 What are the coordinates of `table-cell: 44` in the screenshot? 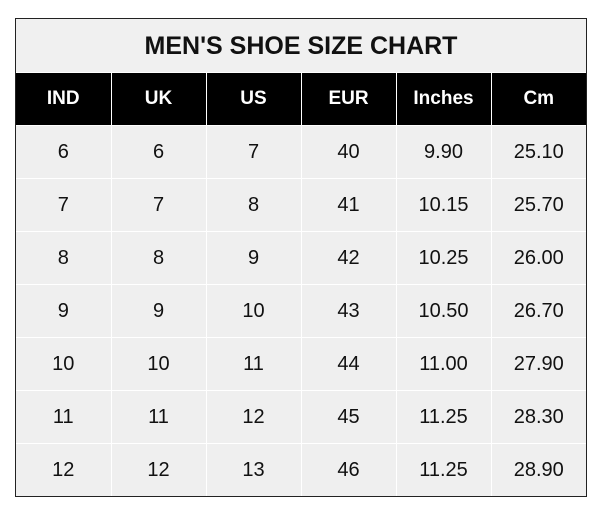 It's located at (348, 364).